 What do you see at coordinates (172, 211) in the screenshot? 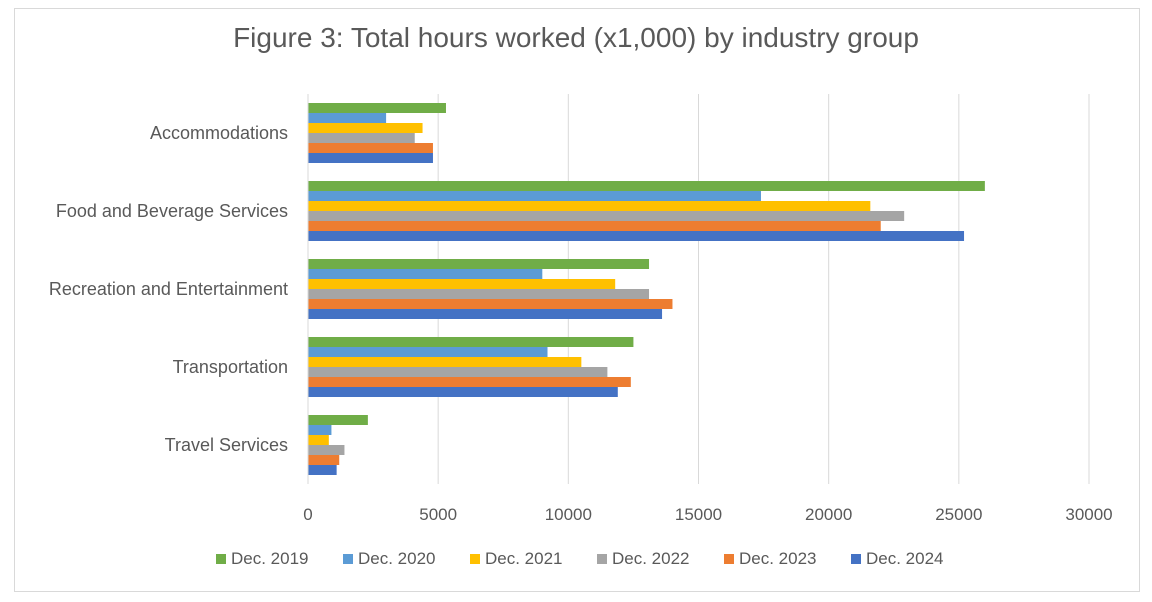
I see `category-label: Food and Beverage Services` at bounding box center [172, 211].